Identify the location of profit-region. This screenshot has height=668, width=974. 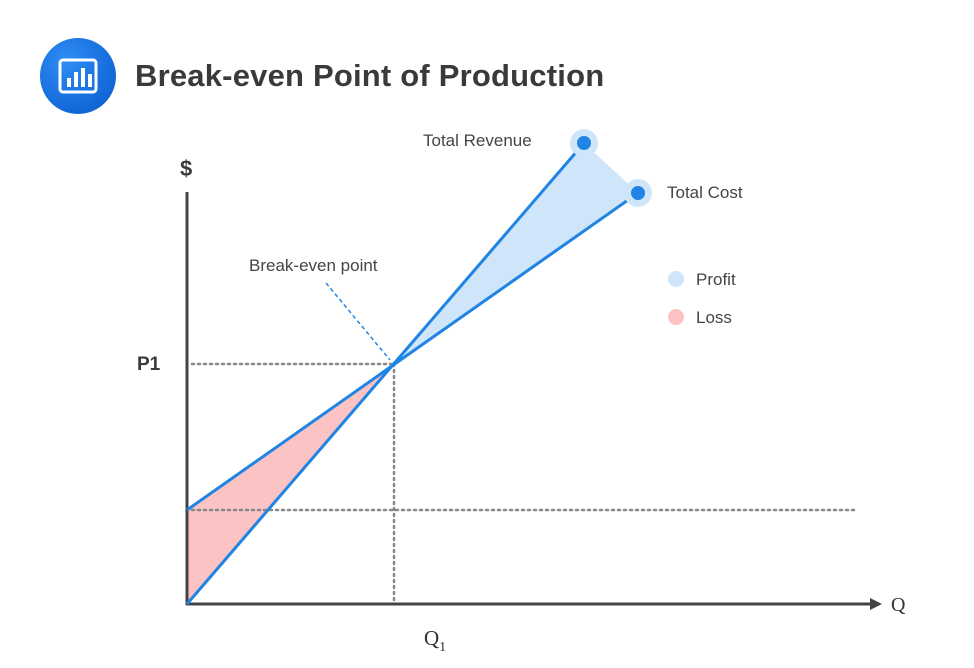
(516, 253).